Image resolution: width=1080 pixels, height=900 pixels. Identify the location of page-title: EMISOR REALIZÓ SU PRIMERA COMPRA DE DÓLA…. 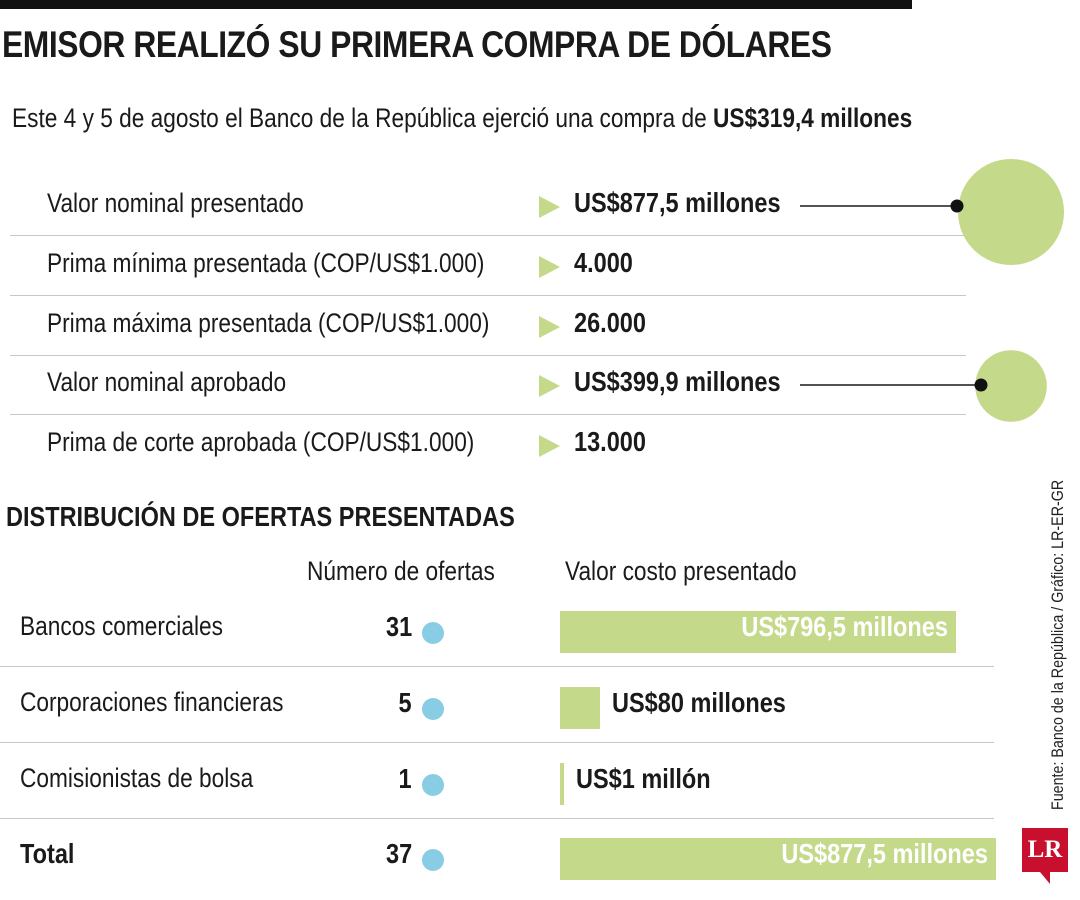
(417, 44).